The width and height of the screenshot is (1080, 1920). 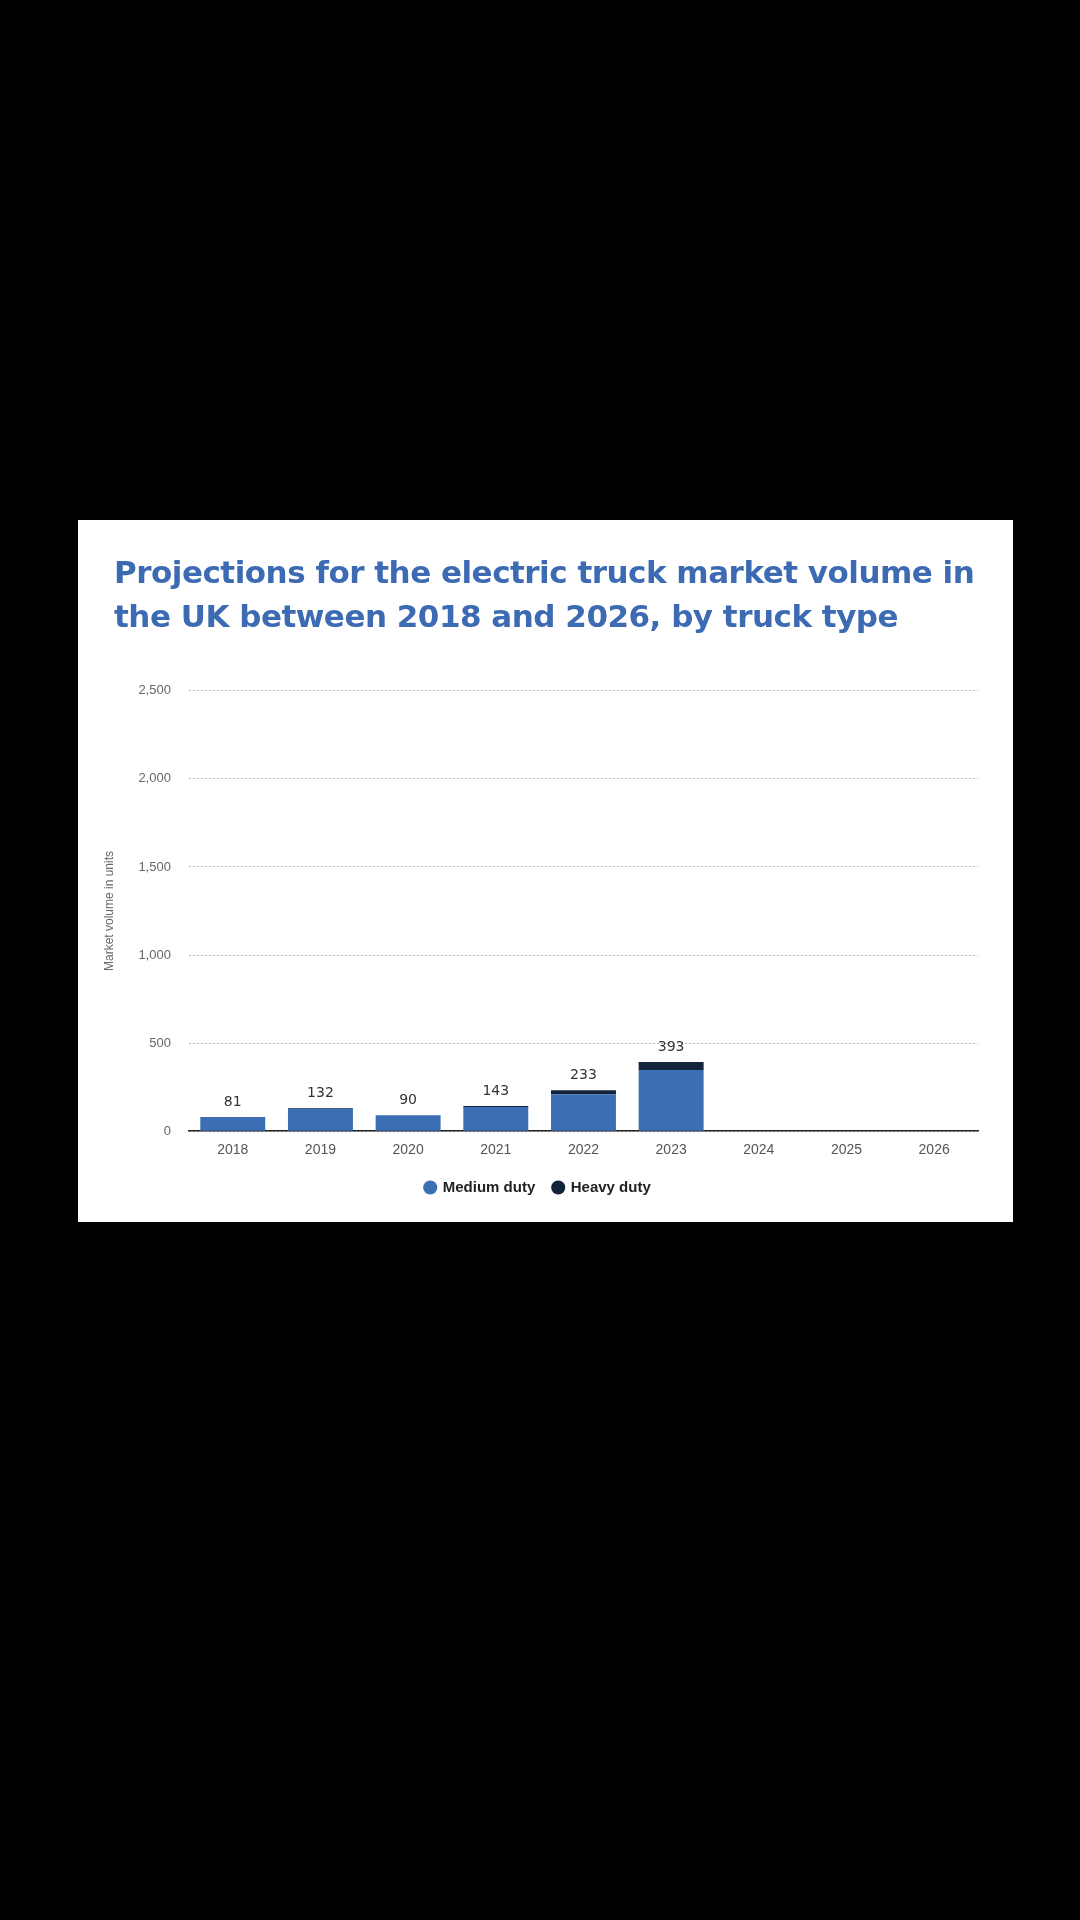 I want to click on x-tick-label: 2021, so click(x=496, y=1149).